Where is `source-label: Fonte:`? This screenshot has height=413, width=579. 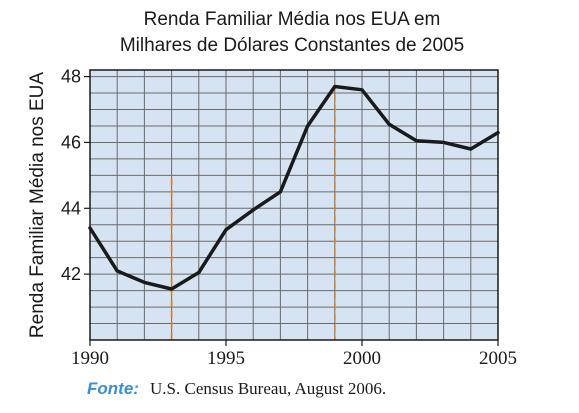 source-label: Fonte: is located at coordinates (113, 388).